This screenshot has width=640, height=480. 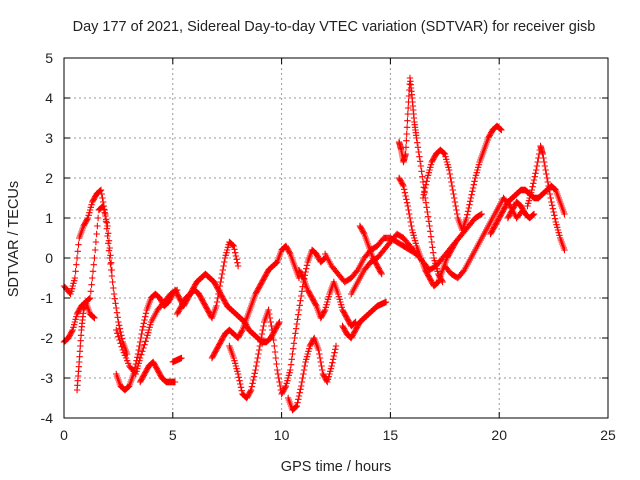 What do you see at coordinates (47, 378) in the screenshot?
I see `y-tick-label: -3` at bounding box center [47, 378].